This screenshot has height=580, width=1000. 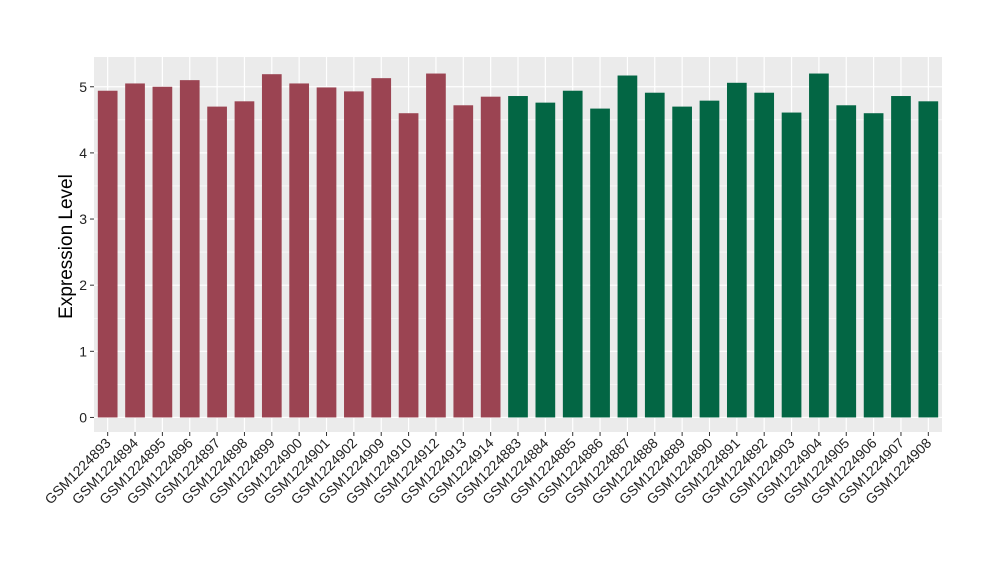 I want to click on bar-GSM1224891, so click(x=736, y=250).